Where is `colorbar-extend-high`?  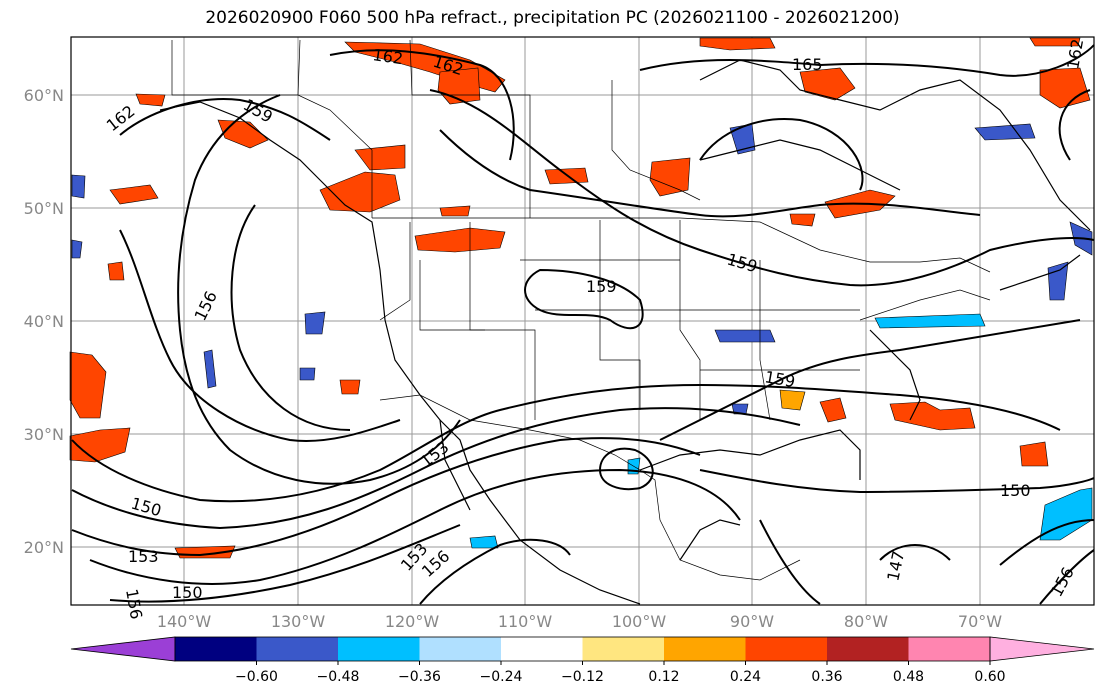
colorbar-extend-high is located at coordinates (1042, 649).